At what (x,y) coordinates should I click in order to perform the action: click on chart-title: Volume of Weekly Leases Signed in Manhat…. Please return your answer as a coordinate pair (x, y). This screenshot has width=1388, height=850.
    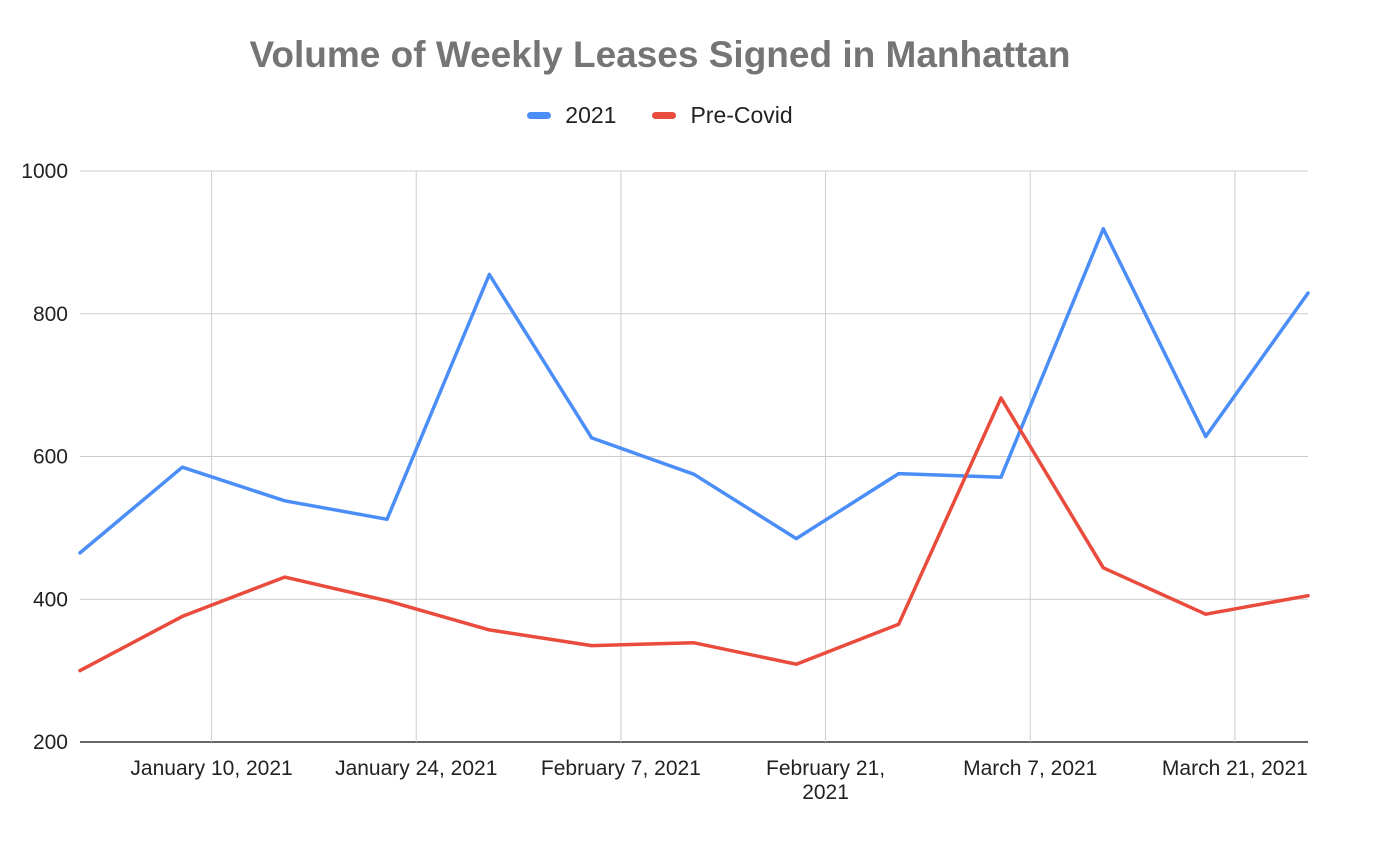
    Looking at the image, I should click on (660, 54).